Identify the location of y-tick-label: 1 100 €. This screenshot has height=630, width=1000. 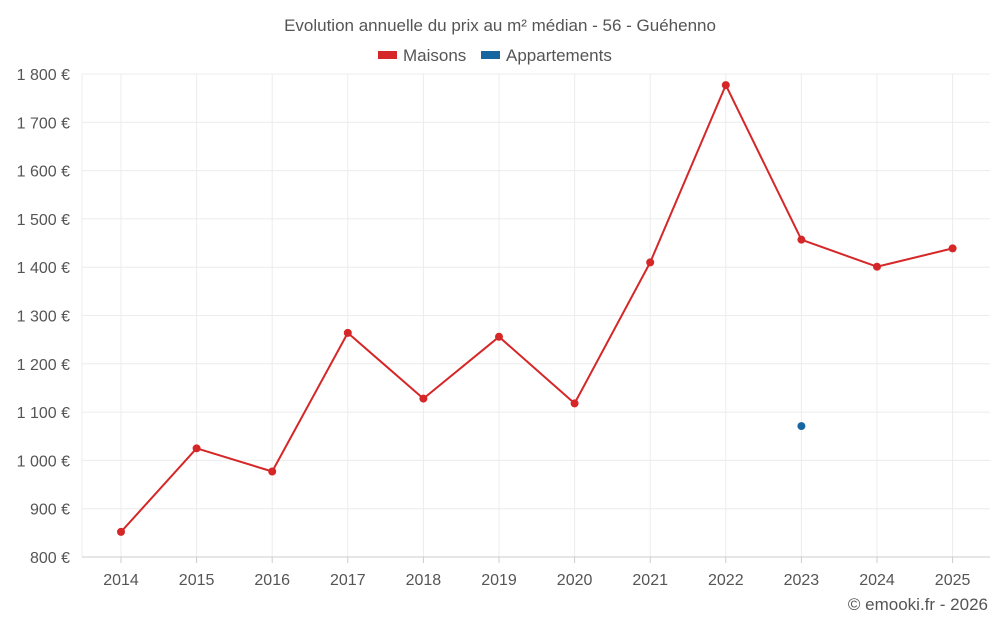
(43, 413).